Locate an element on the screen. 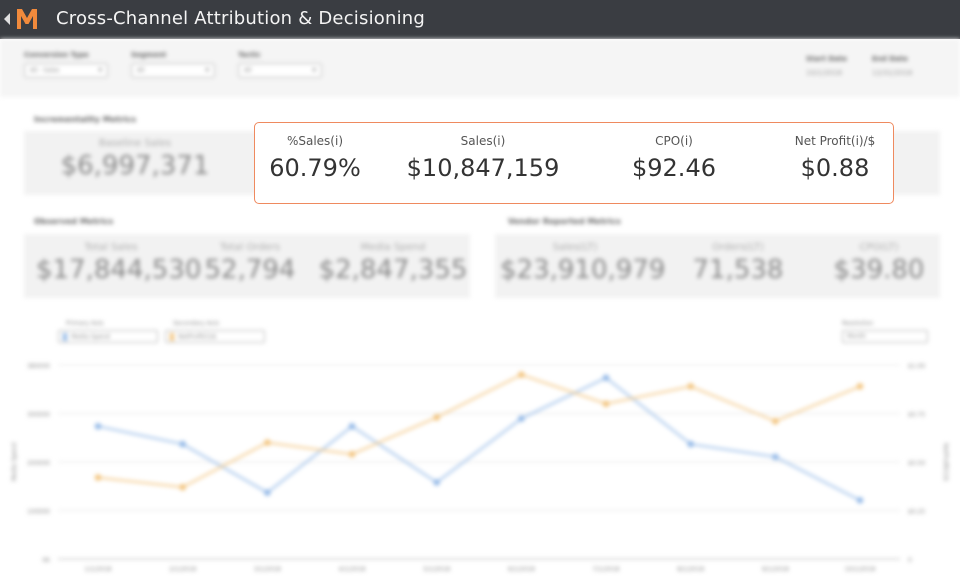 This screenshot has width=960, height=581. total-sales-metric: Total Sales $17,844,530 is located at coordinates (119, 263).